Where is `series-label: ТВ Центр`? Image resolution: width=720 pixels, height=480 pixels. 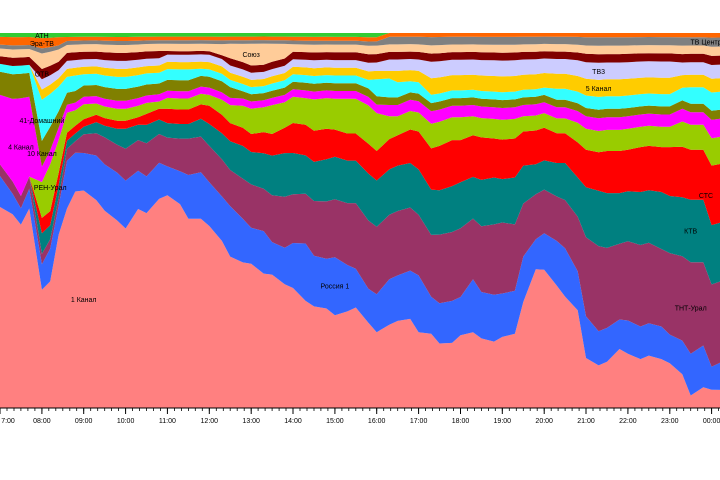 series-label: ТВ Центр is located at coordinates (705, 43).